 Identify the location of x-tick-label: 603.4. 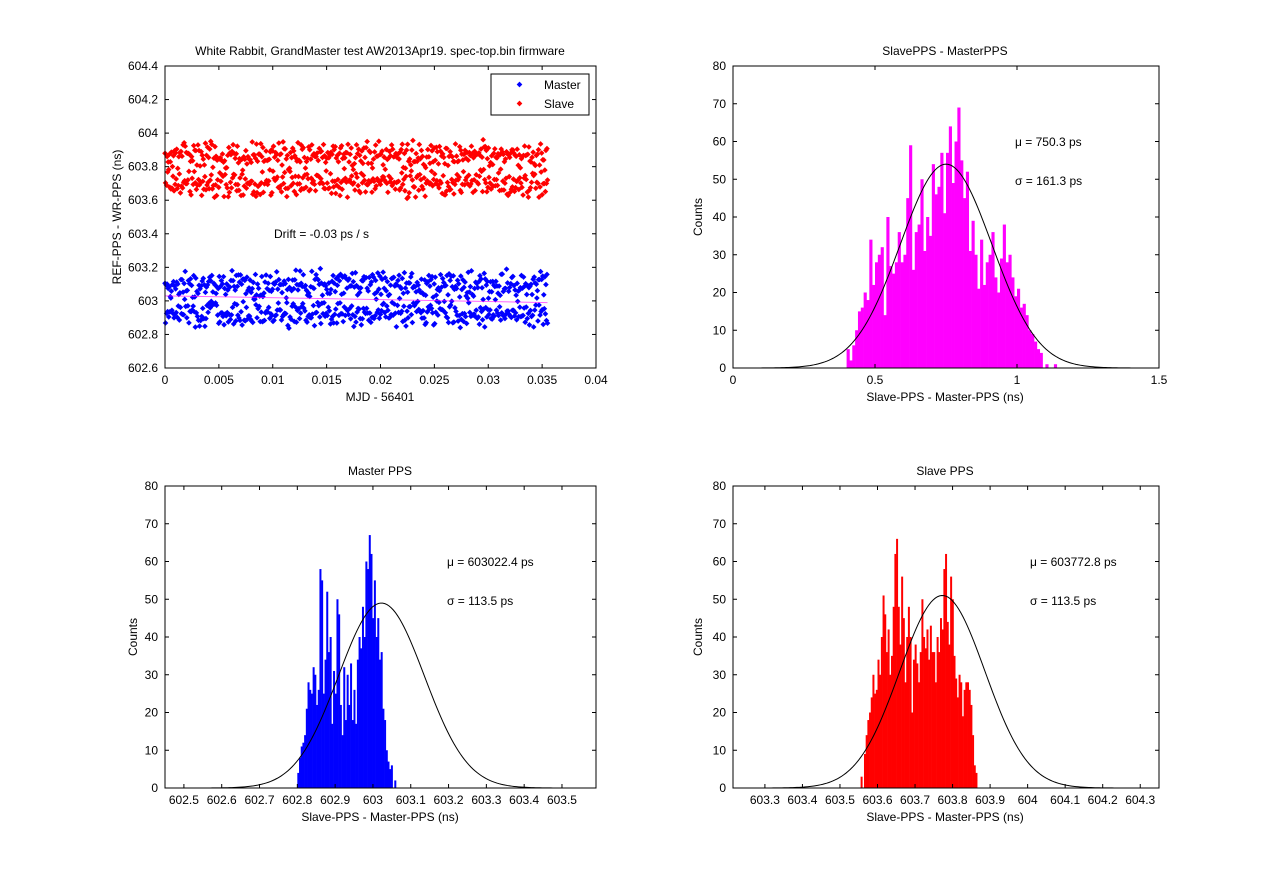
(802, 800).